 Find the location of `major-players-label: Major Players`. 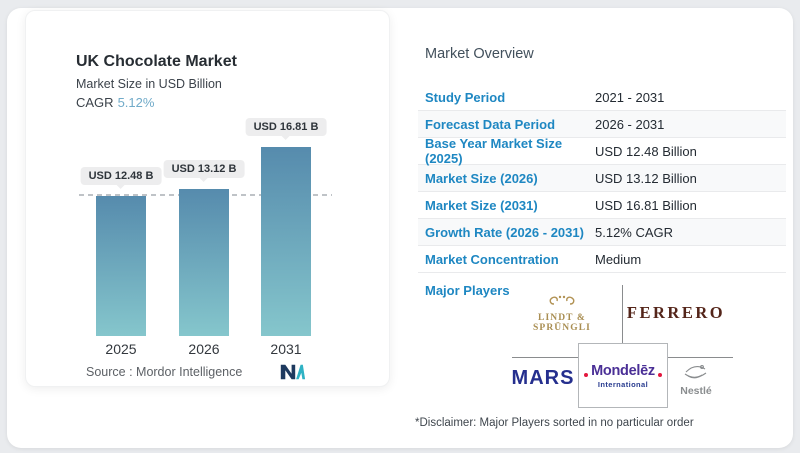

major-players-label: Major Players is located at coordinates (467, 290).